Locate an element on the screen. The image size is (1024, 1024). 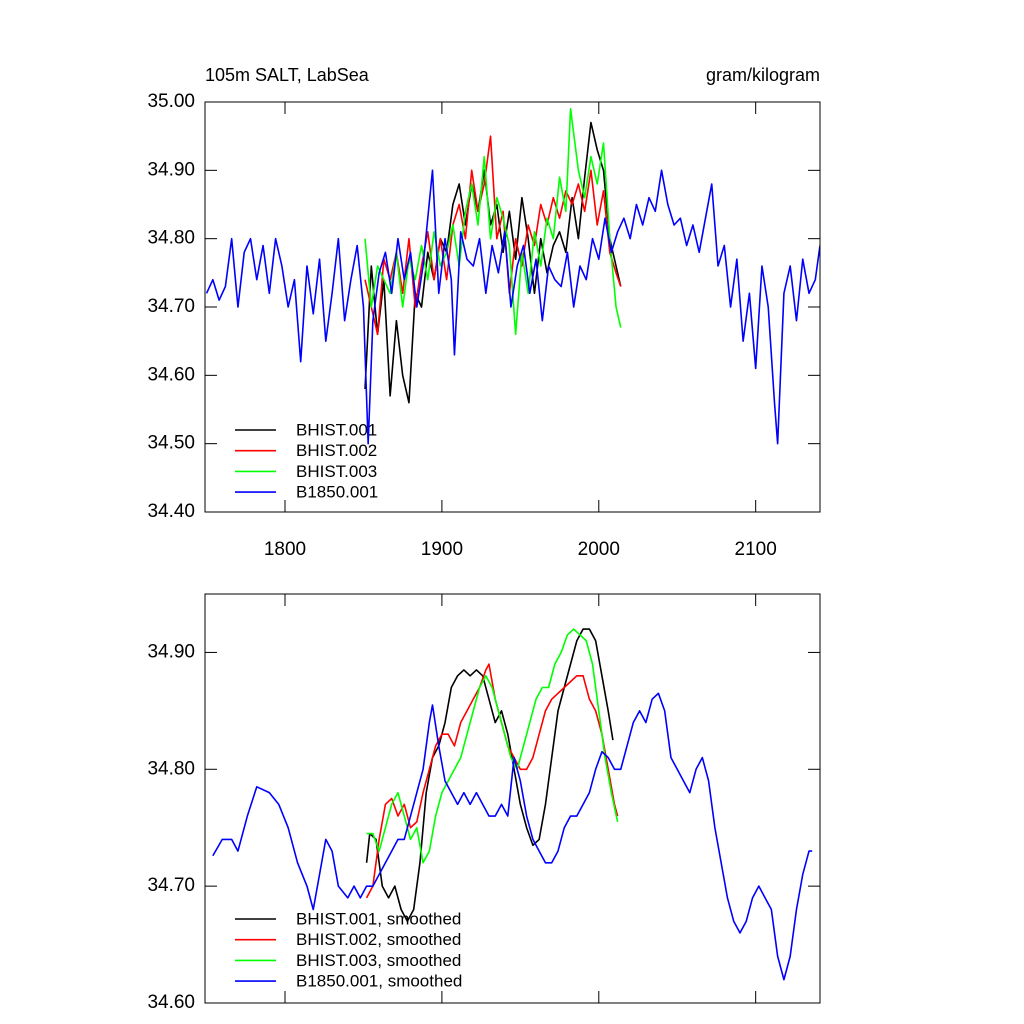
x-tick-label: 2000 is located at coordinates (599, 549).